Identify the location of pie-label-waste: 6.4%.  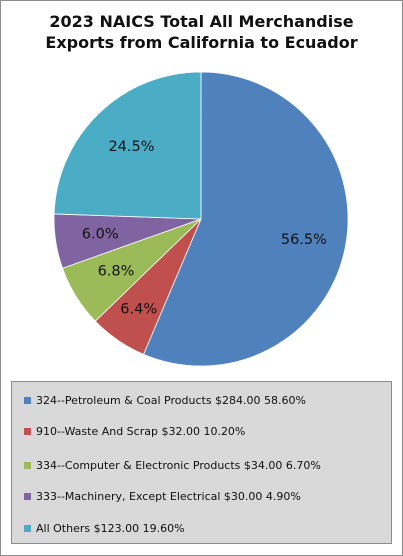
(138, 310).